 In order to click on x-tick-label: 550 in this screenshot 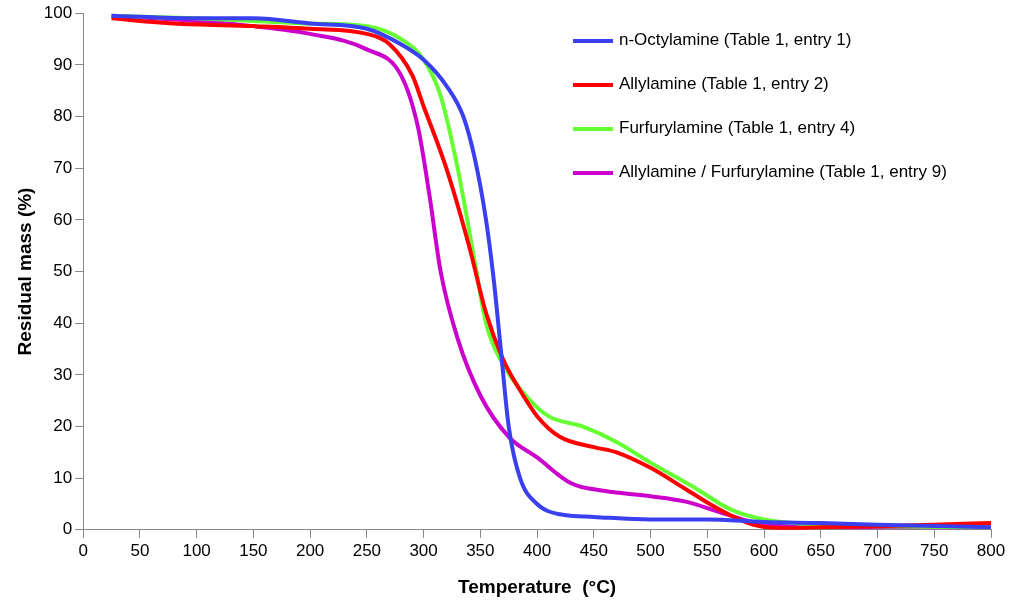, I will do `click(707, 550)`.